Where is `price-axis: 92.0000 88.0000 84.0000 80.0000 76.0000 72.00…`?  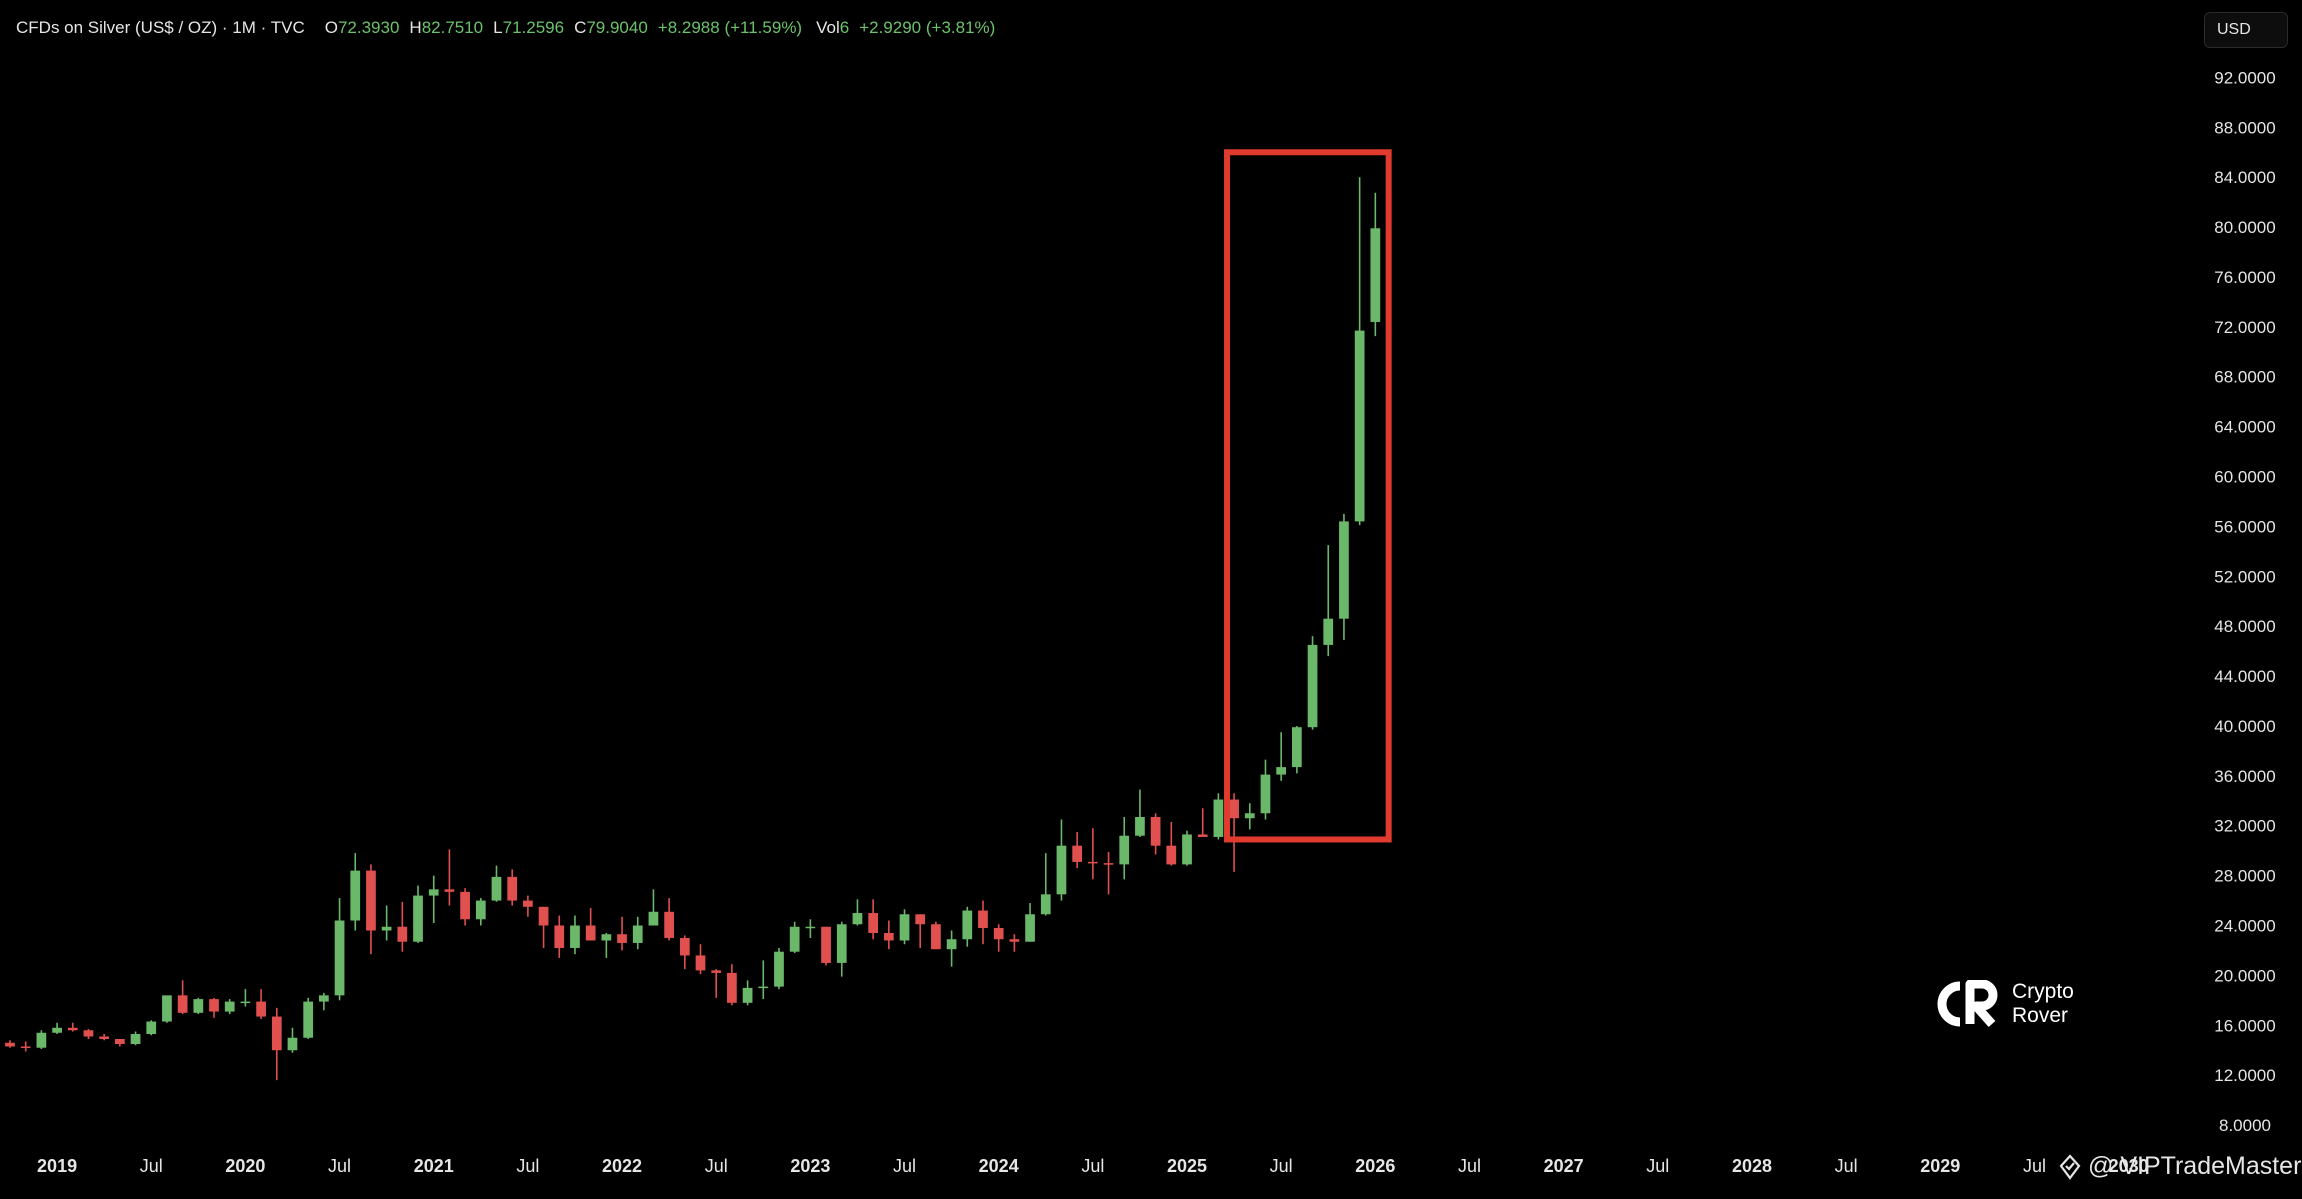
price-axis: 92.0000 88.0000 84.0000 80.0000 76.0000 72.00… is located at coordinates (2244, 601).